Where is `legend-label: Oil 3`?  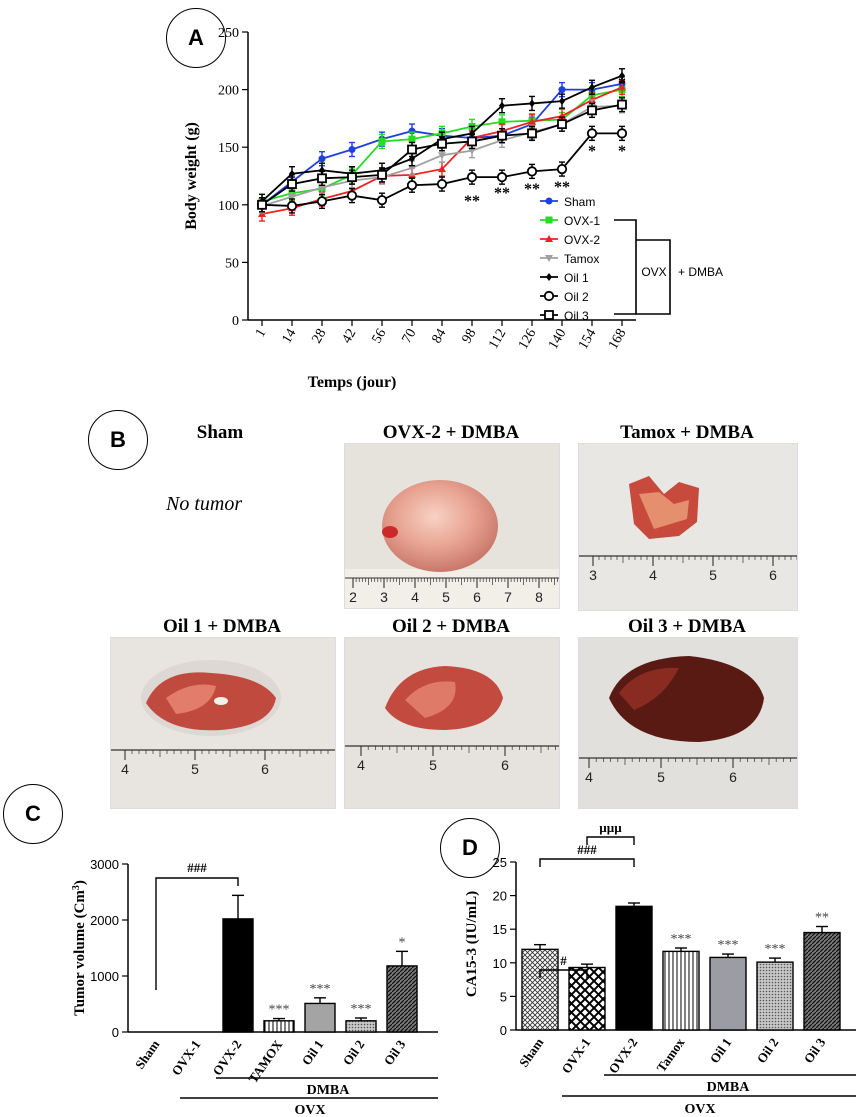
legend-label: Oil 3 is located at coordinates (576, 316).